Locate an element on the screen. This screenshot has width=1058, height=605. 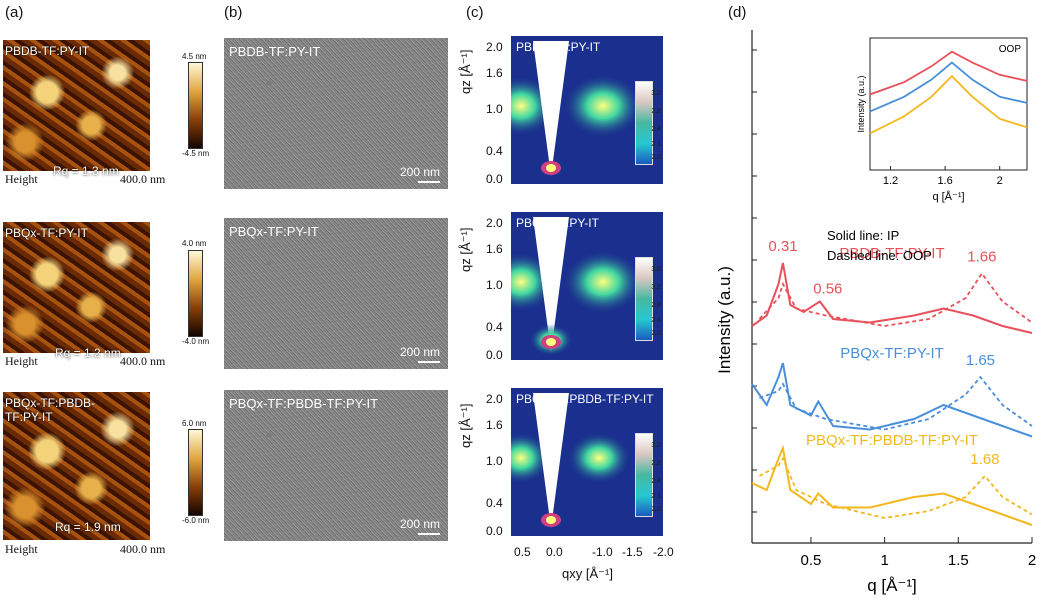
peak-annotation: 1.66 is located at coordinates (981, 257).